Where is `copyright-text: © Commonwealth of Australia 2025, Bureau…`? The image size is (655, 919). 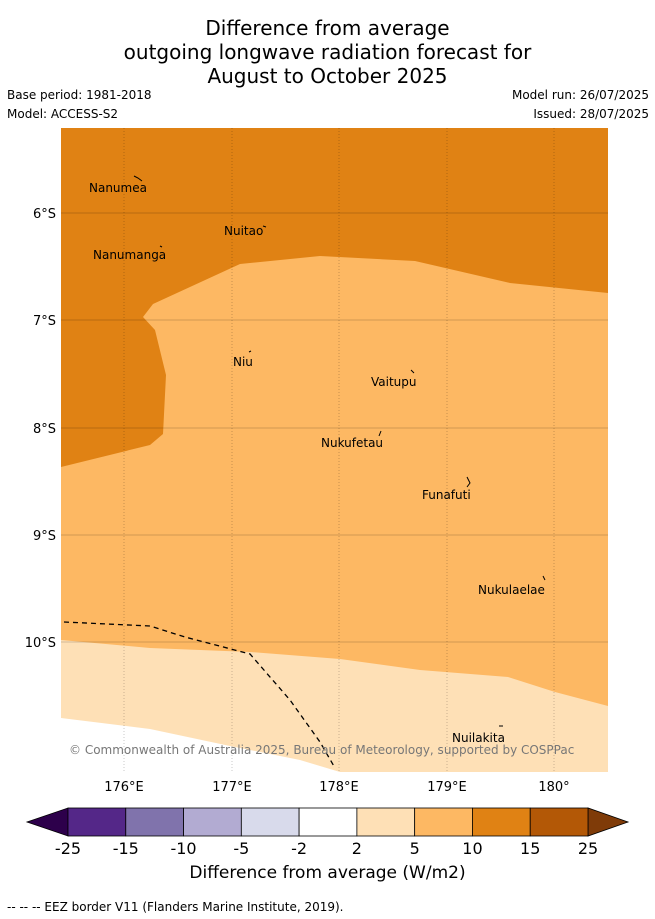 copyright-text: © Commonwealth of Australia 2025, Bureau… is located at coordinates (321, 750).